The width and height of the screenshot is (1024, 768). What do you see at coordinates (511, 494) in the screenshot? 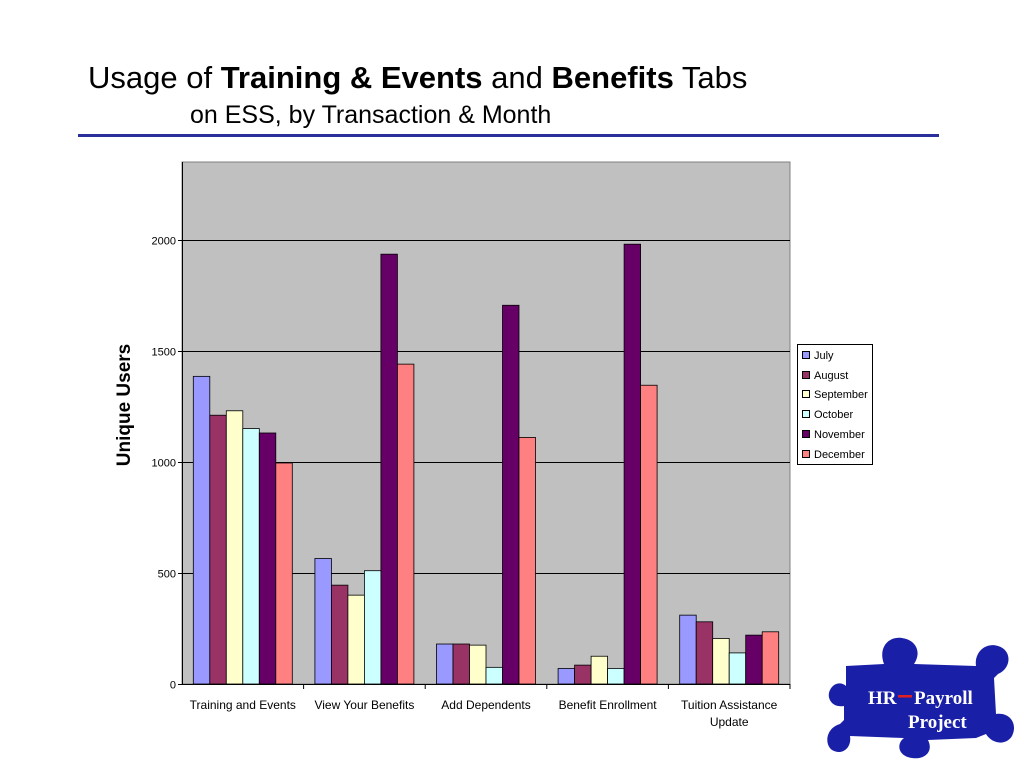
I see `bar-add-dependents-november` at bounding box center [511, 494].